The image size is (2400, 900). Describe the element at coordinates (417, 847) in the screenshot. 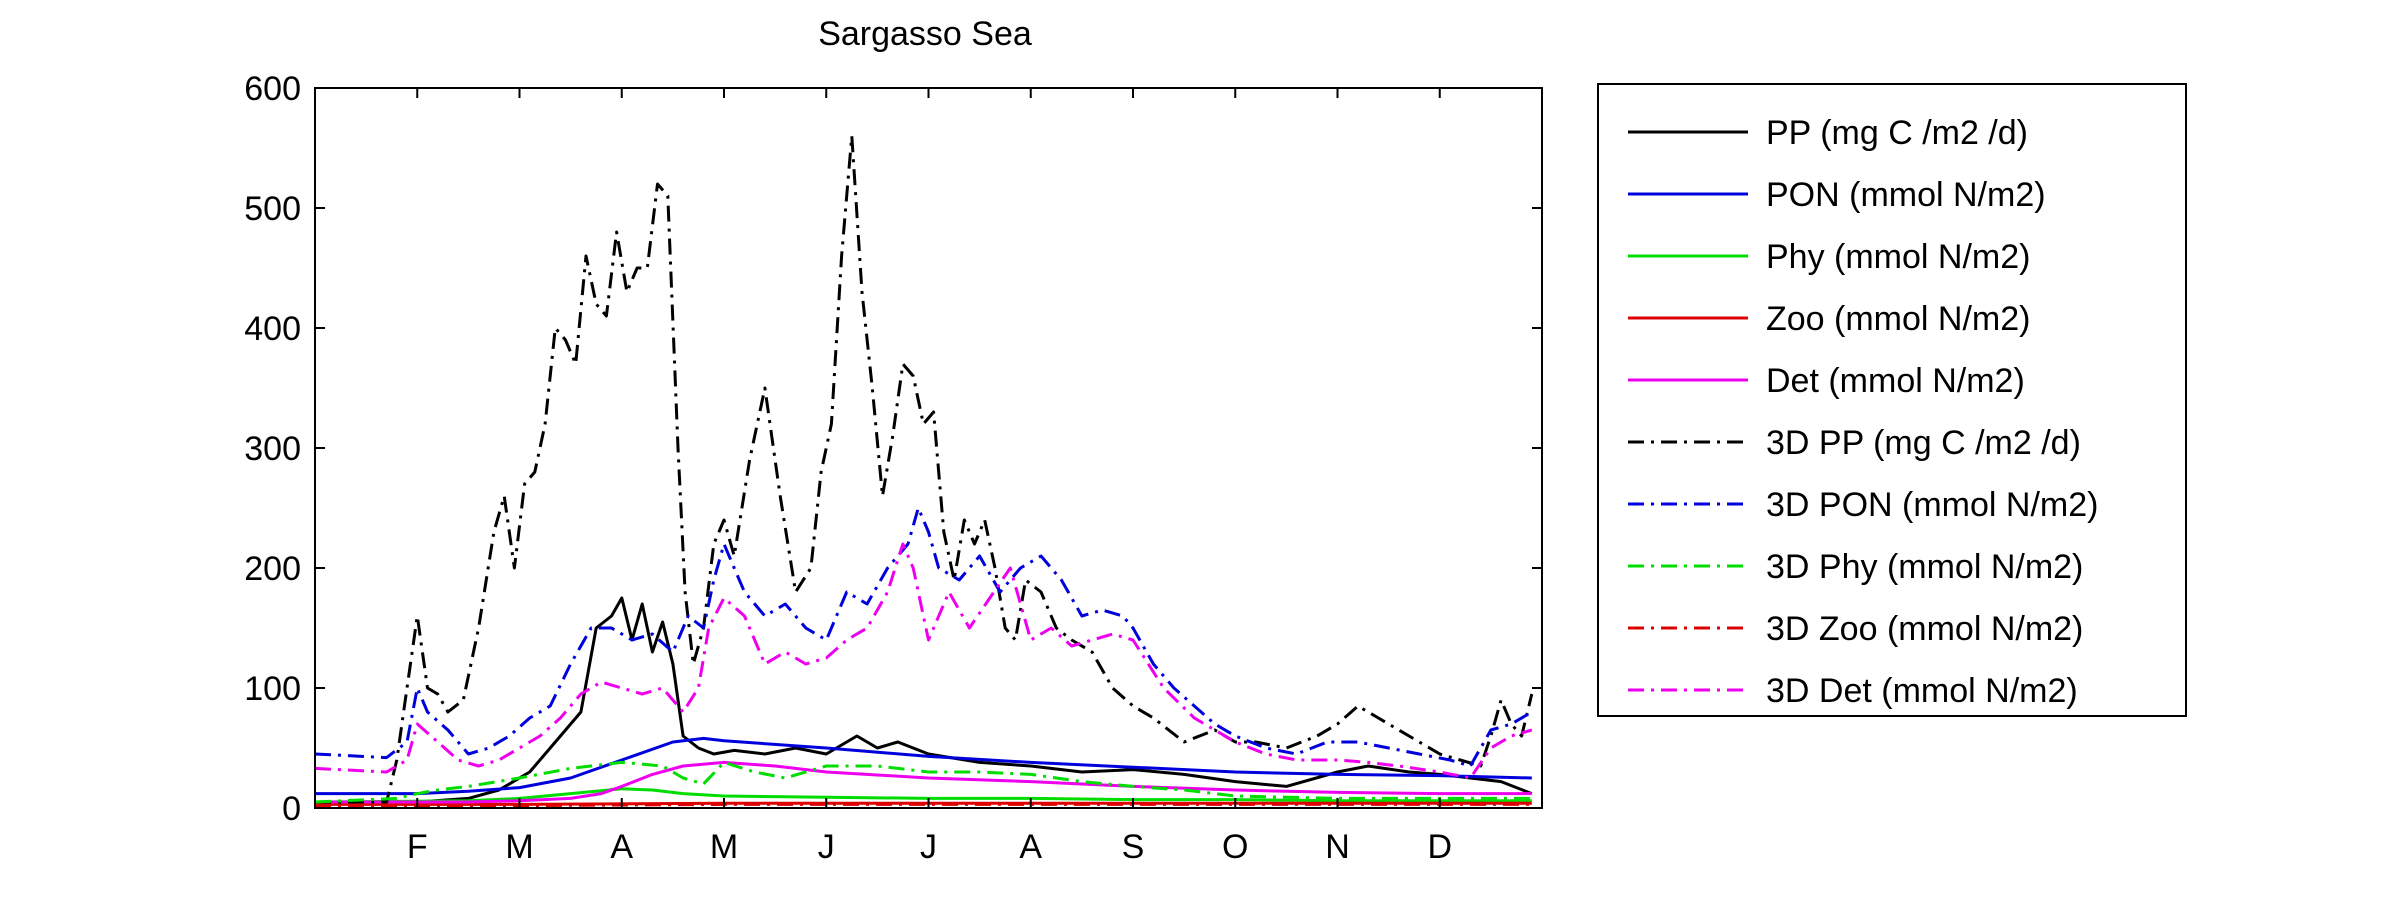

I see `x-tick-label: F` at that location.